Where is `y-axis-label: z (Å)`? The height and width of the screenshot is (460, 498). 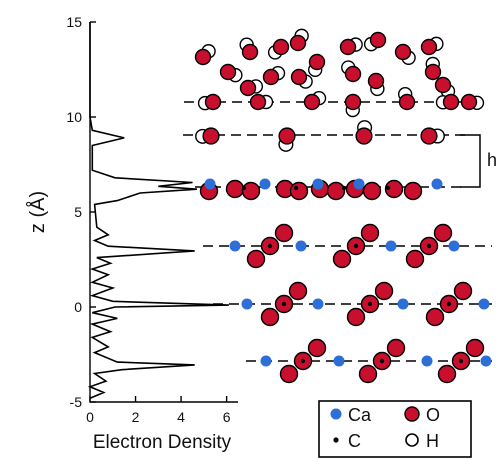
y-axis-label: z (Å) is located at coordinates (37, 212).